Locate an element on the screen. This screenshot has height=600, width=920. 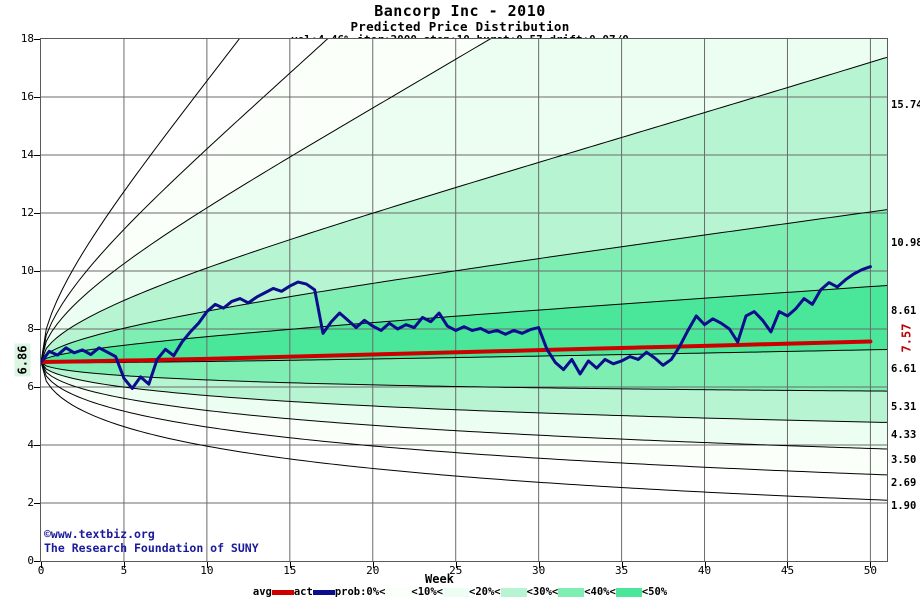
y-tick-label: 10 is located at coordinates (27, 270).